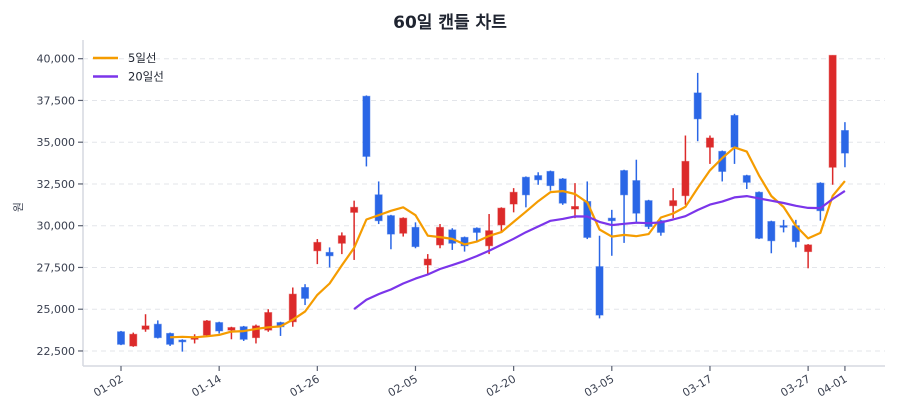 The height and width of the screenshot is (420, 900). Describe the element at coordinates (305, 385) in the screenshot. I see `x-tick-label: 01-26` at that location.